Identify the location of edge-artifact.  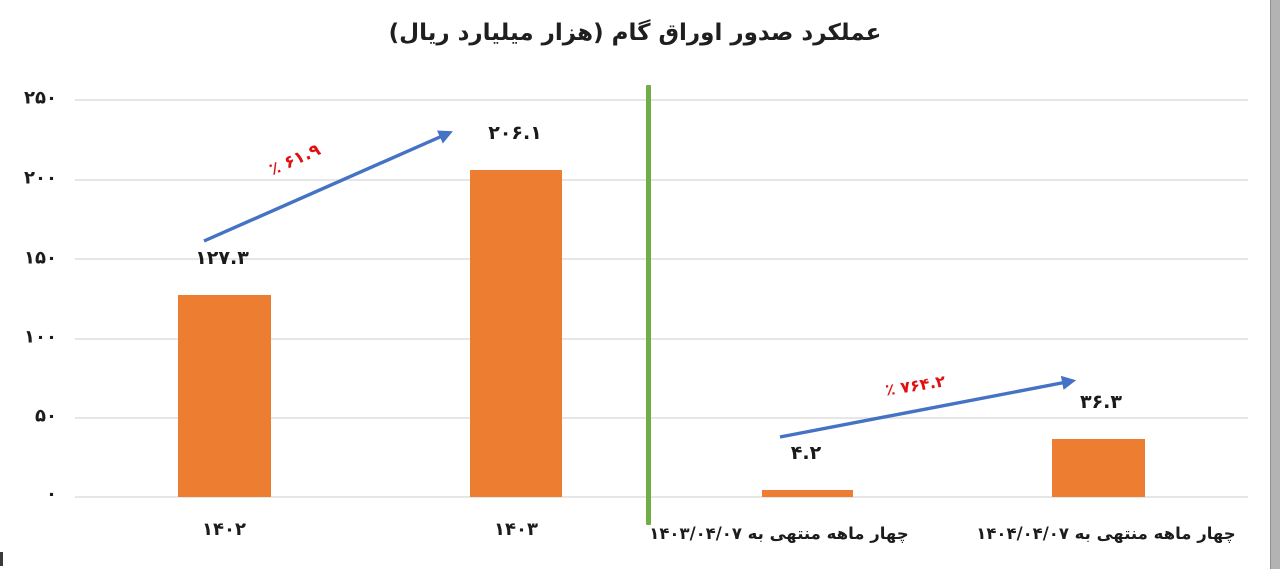
(1, 559).